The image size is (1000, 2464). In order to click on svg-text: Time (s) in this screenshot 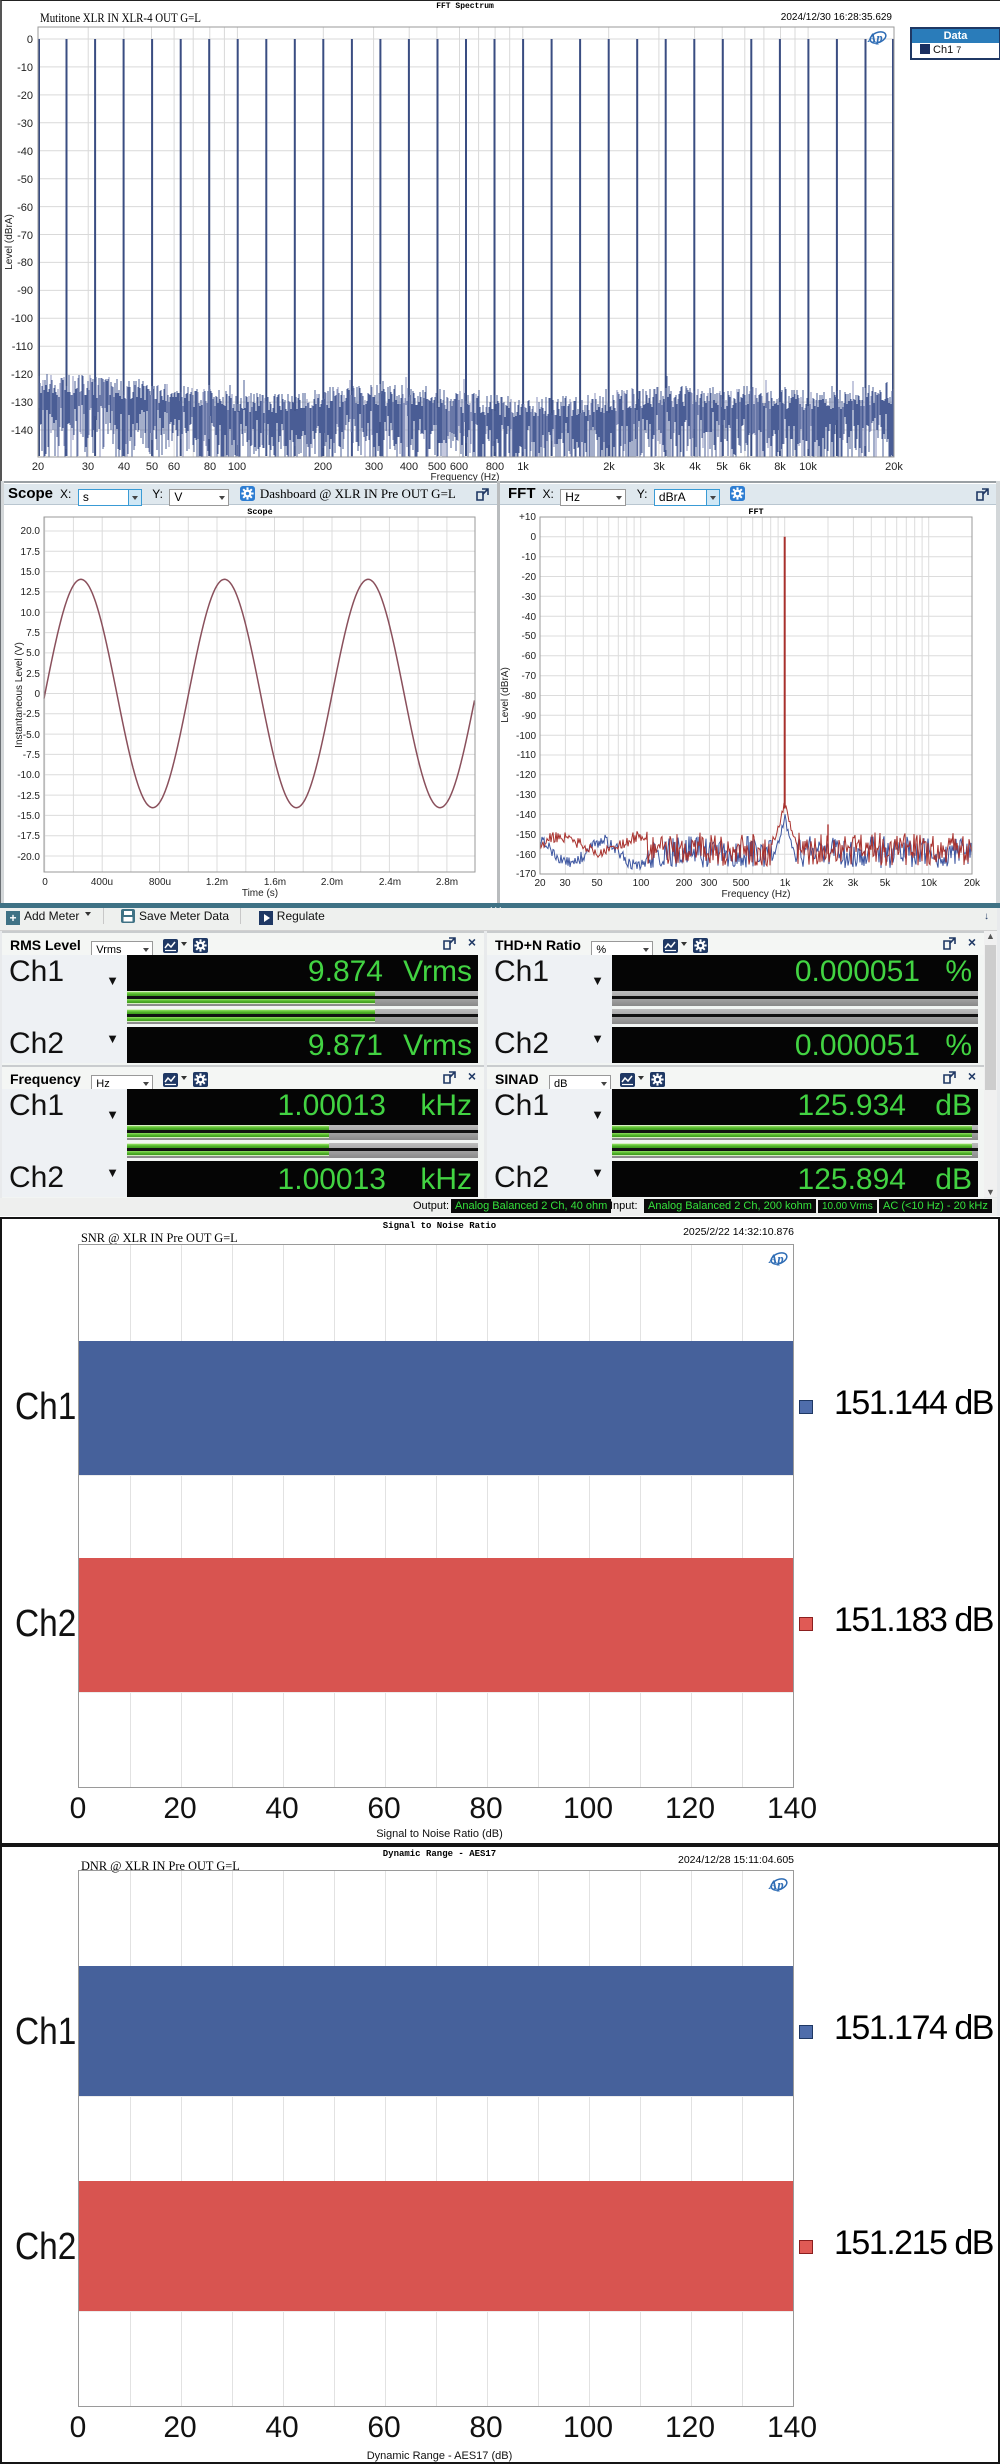, I will do `click(260, 893)`.